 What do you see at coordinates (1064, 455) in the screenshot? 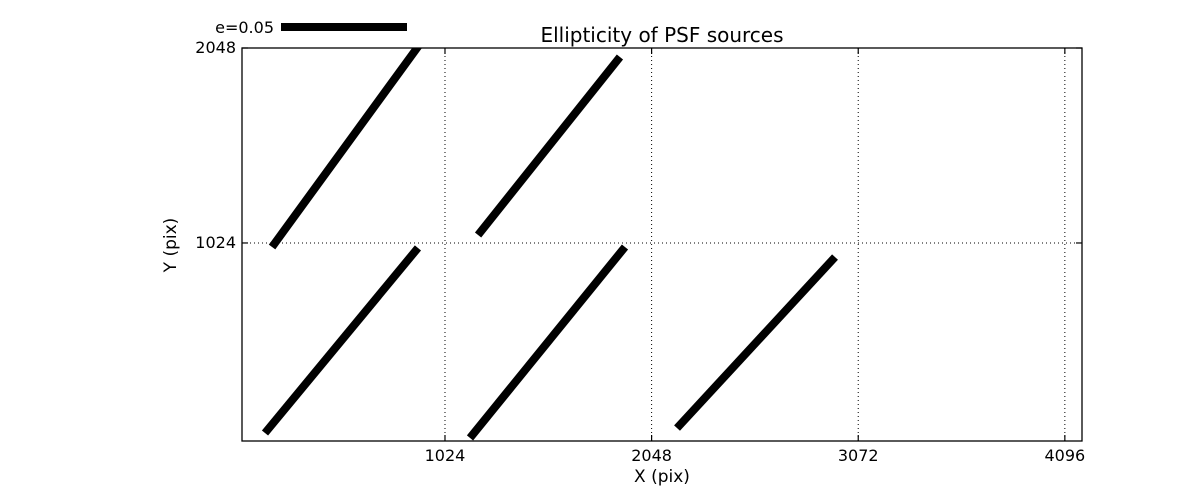
I see `x-tick-label: 4096` at bounding box center [1064, 455].